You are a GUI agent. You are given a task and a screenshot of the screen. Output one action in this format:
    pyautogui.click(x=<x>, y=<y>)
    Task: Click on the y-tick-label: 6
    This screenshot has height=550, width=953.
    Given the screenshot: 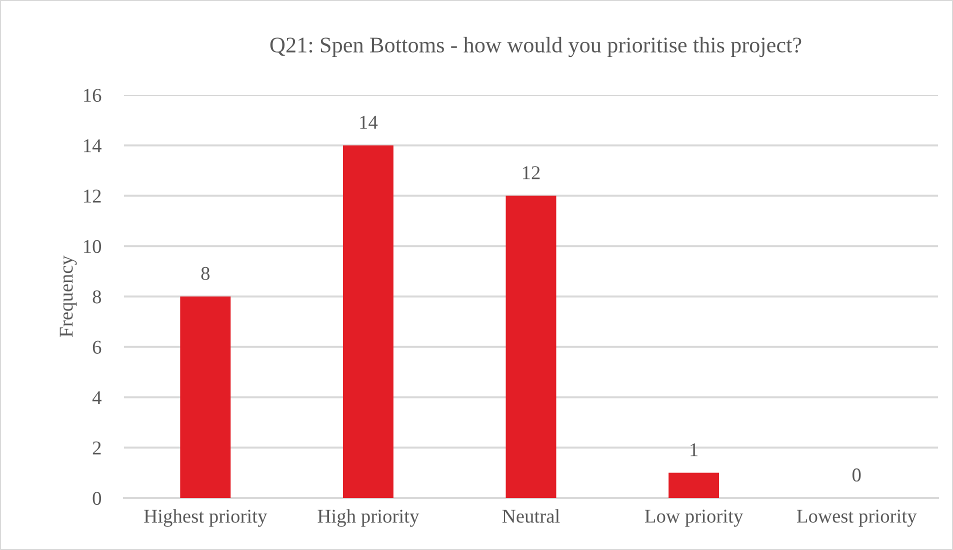 What is the action you would take?
    pyautogui.click(x=97, y=347)
    